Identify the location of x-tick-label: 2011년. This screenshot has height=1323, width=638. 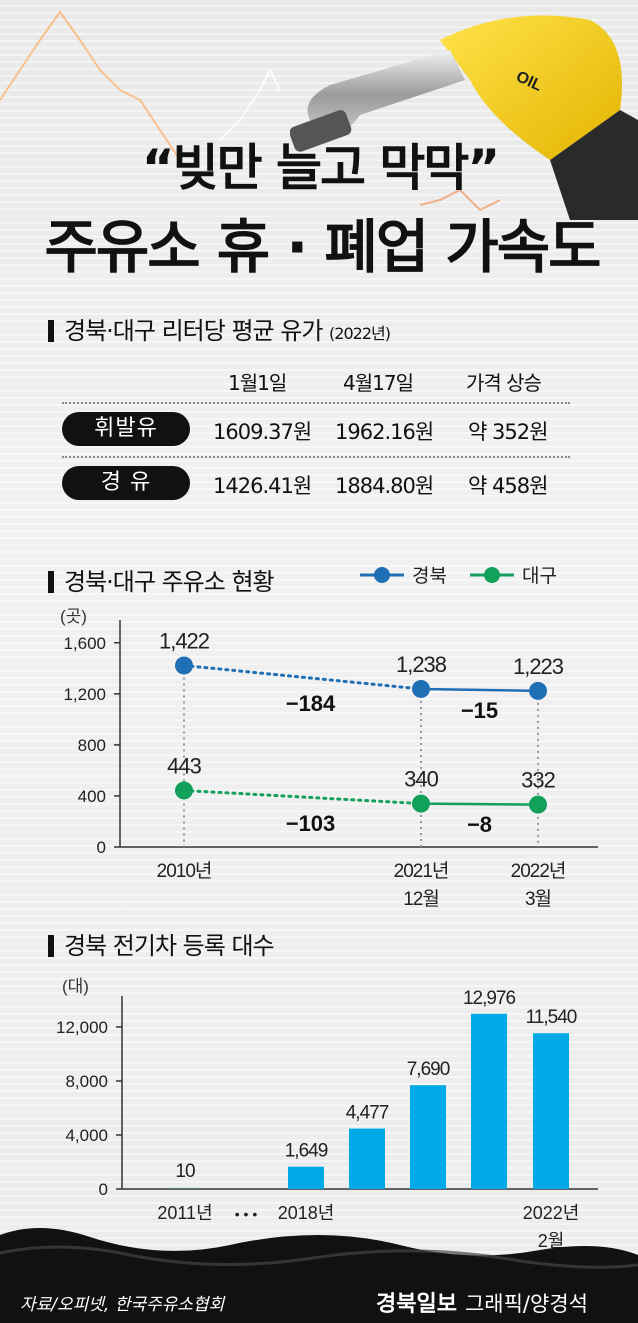
(184, 1213).